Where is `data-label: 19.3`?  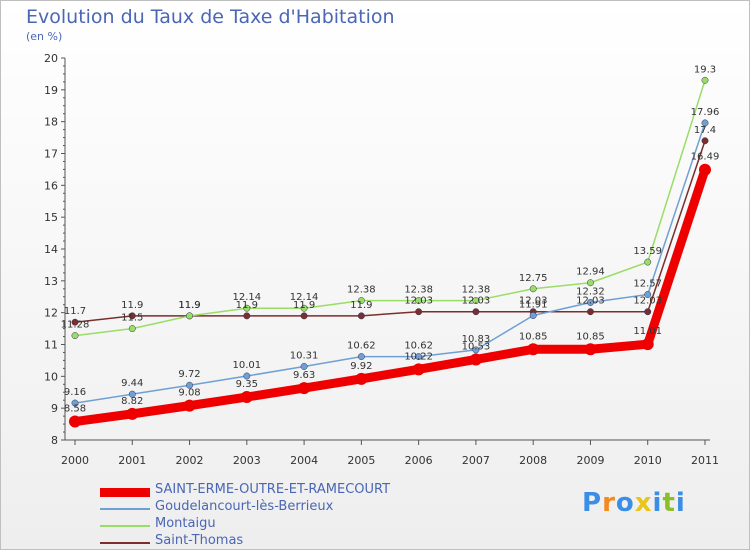 data-label: 19.3 is located at coordinates (705, 69).